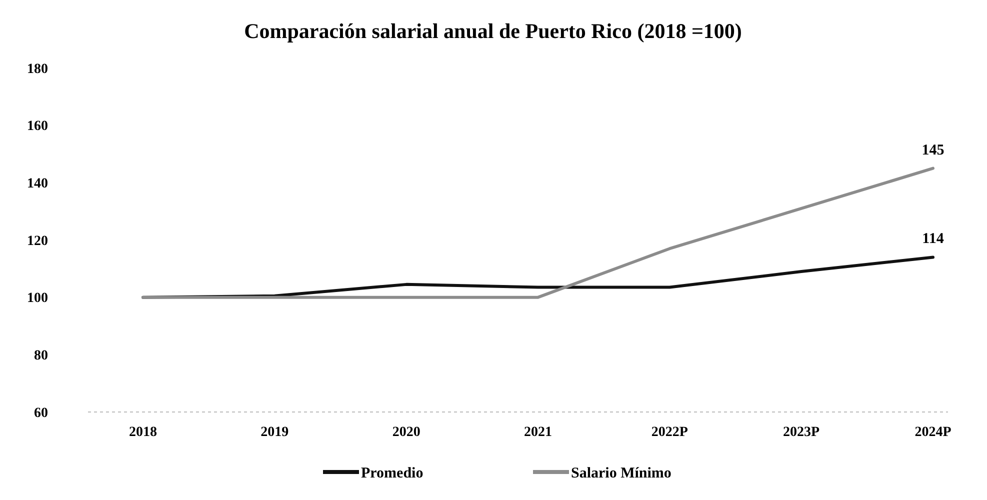 Image resolution: width=987 pixels, height=500 pixels. Describe the element at coordinates (274, 432) in the screenshot. I see `x-tick-label: 2019` at that location.